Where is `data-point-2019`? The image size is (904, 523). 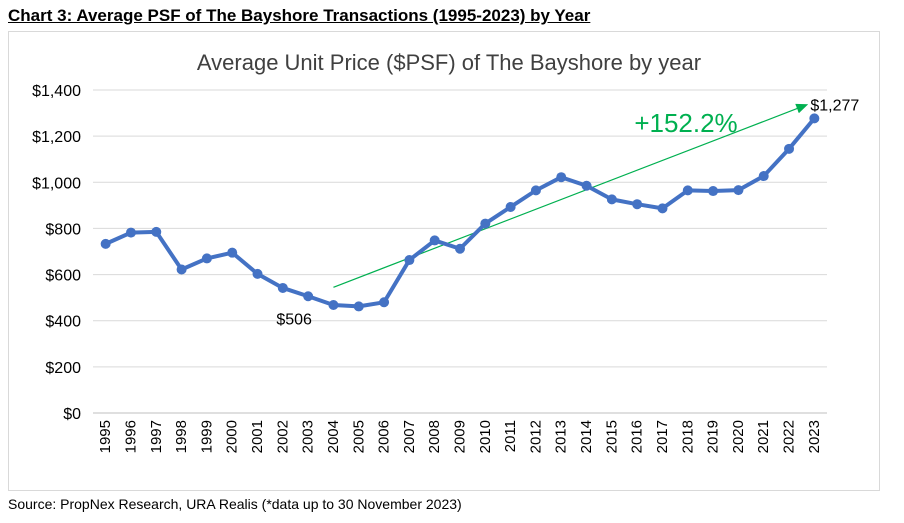
data-point-2019 is located at coordinates (713, 191).